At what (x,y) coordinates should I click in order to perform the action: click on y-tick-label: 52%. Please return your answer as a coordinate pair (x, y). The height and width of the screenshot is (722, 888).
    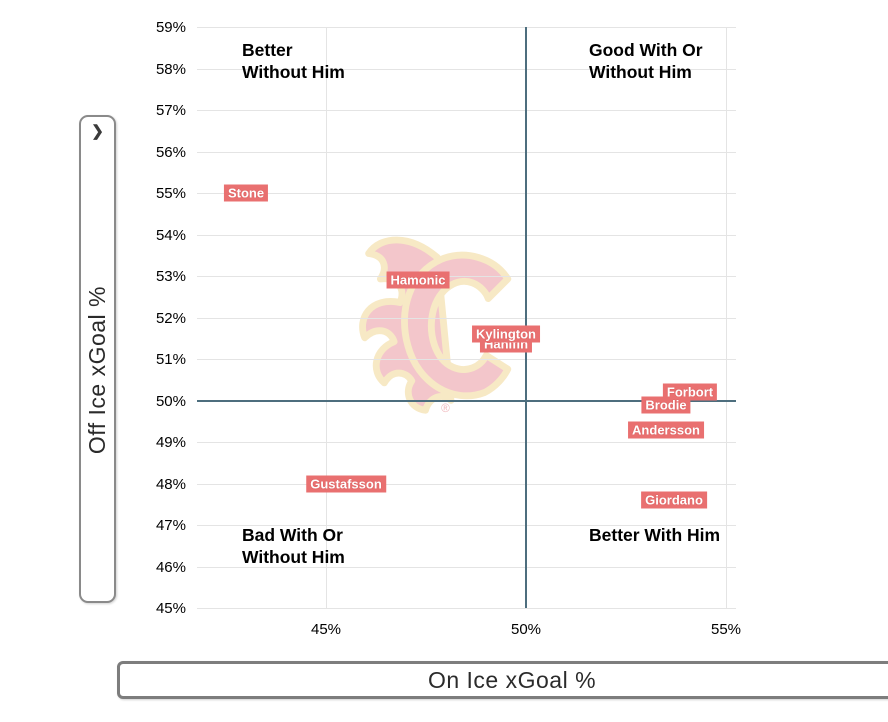
    Looking at the image, I should click on (170, 318).